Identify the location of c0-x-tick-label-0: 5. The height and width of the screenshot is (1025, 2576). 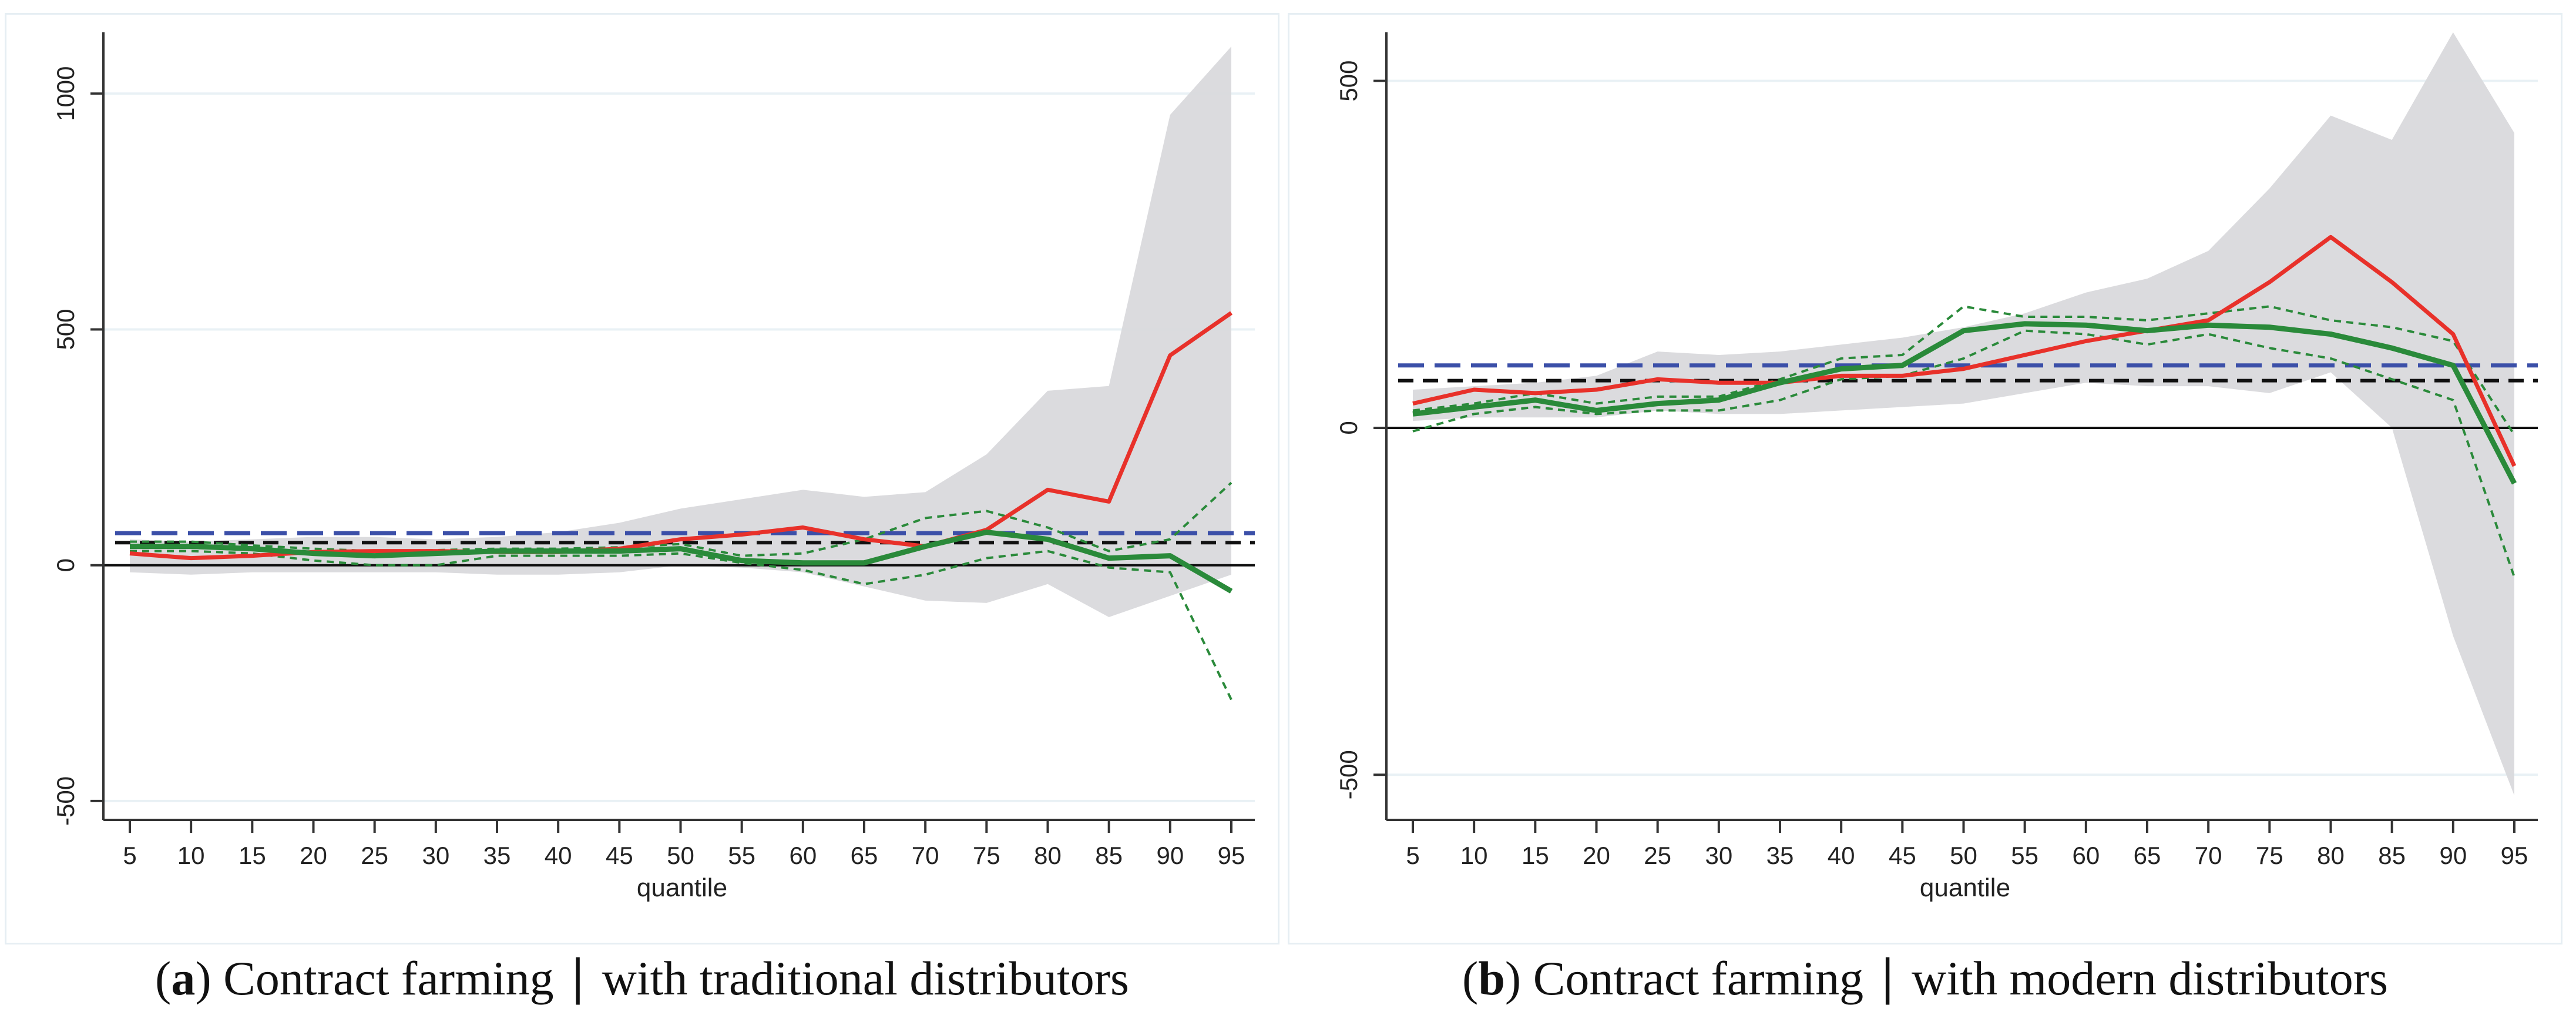
(129, 855).